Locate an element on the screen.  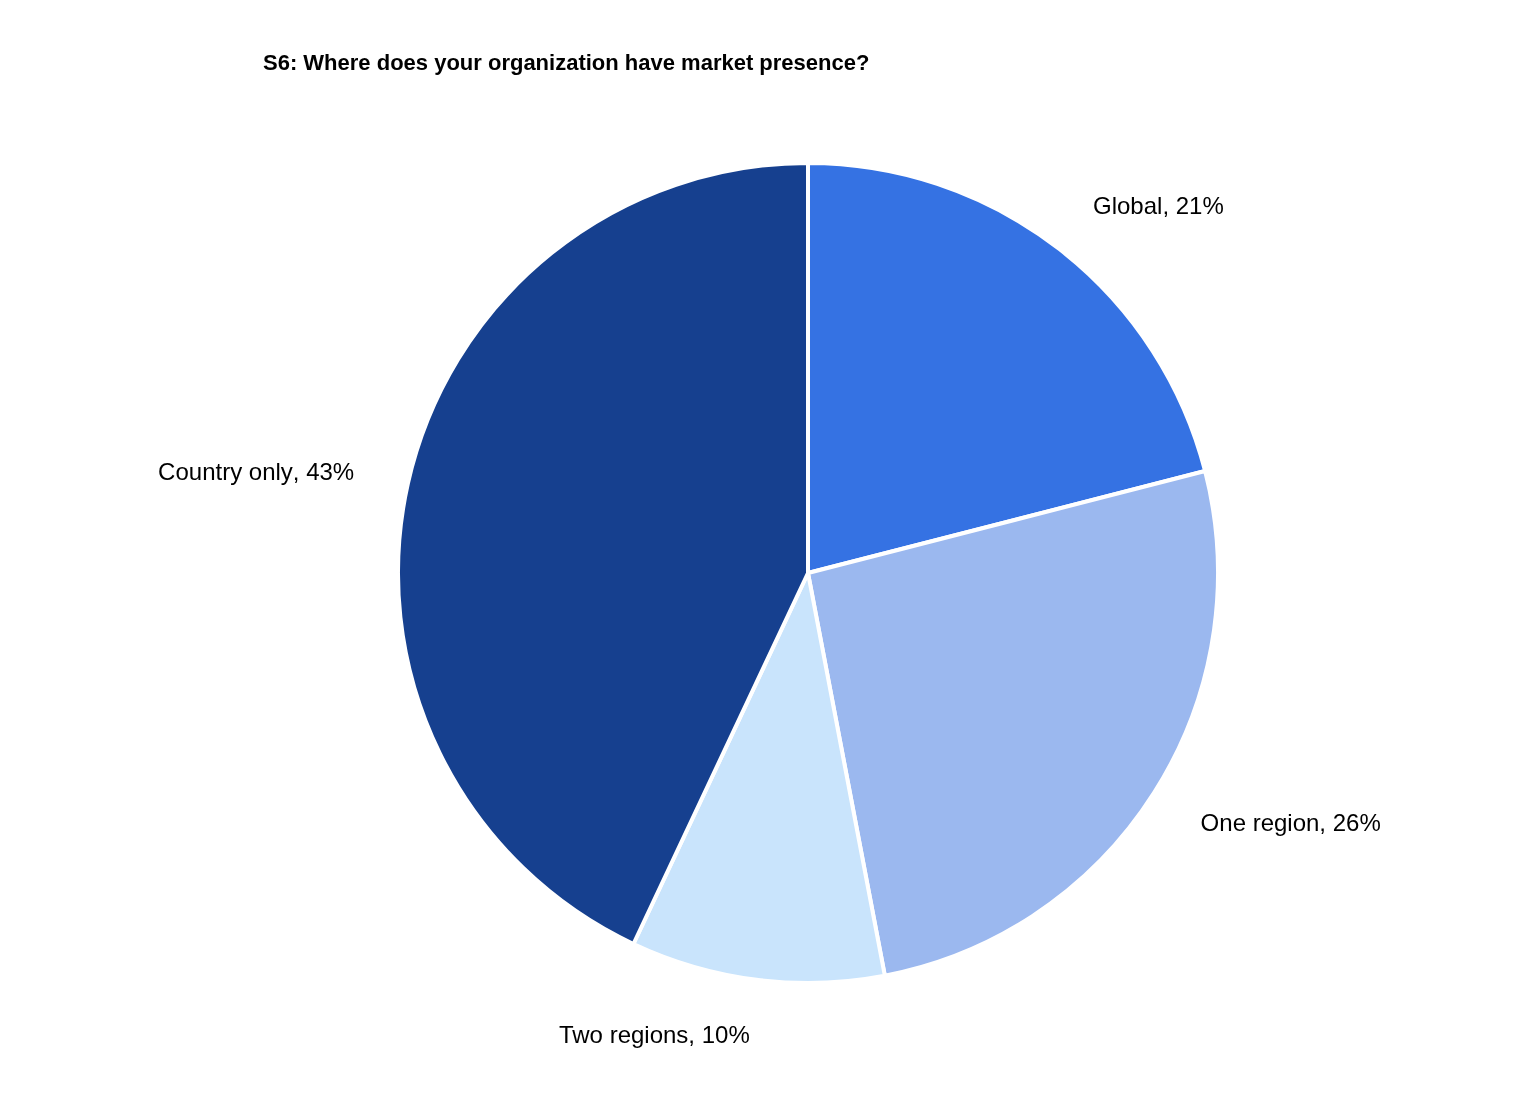
data-label: , 10% is located at coordinates (719, 1034).